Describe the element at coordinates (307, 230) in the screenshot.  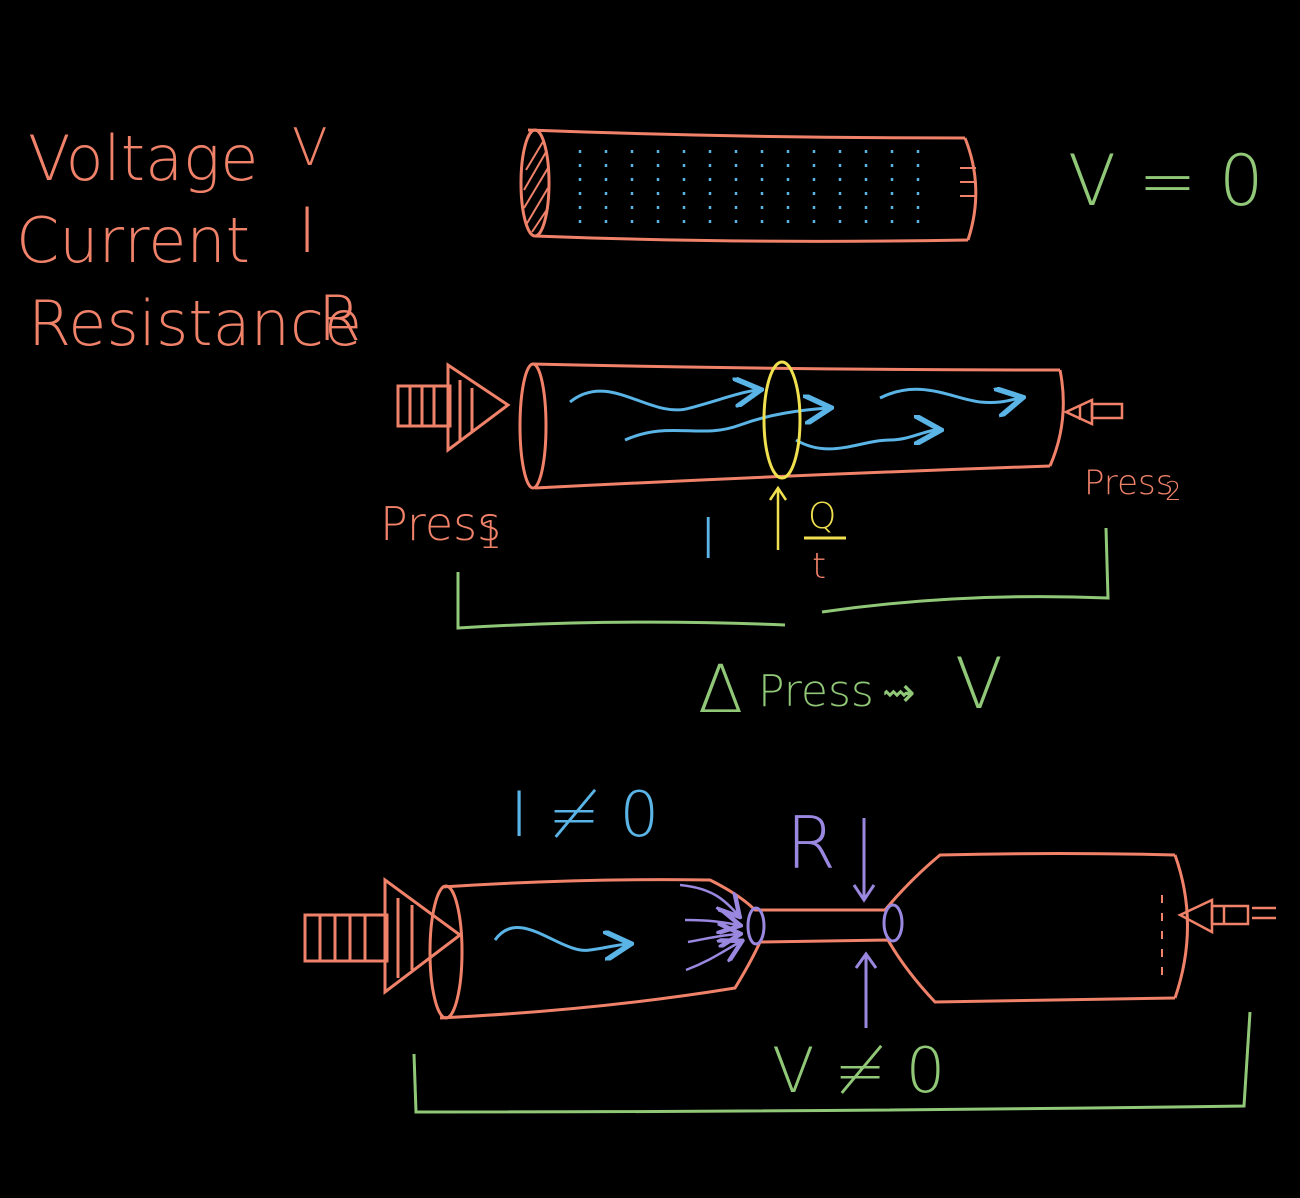
I see `legend-current-symbol: I` at that location.